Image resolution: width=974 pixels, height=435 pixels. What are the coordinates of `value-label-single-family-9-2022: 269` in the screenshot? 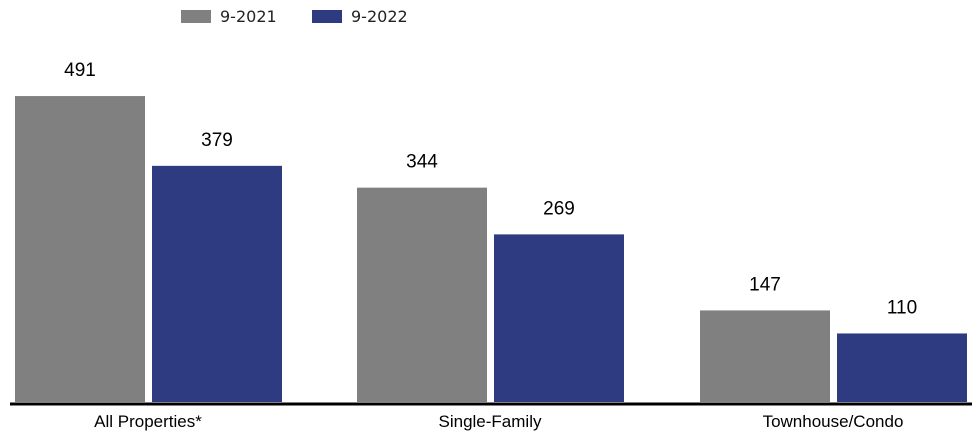 It's located at (559, 208).